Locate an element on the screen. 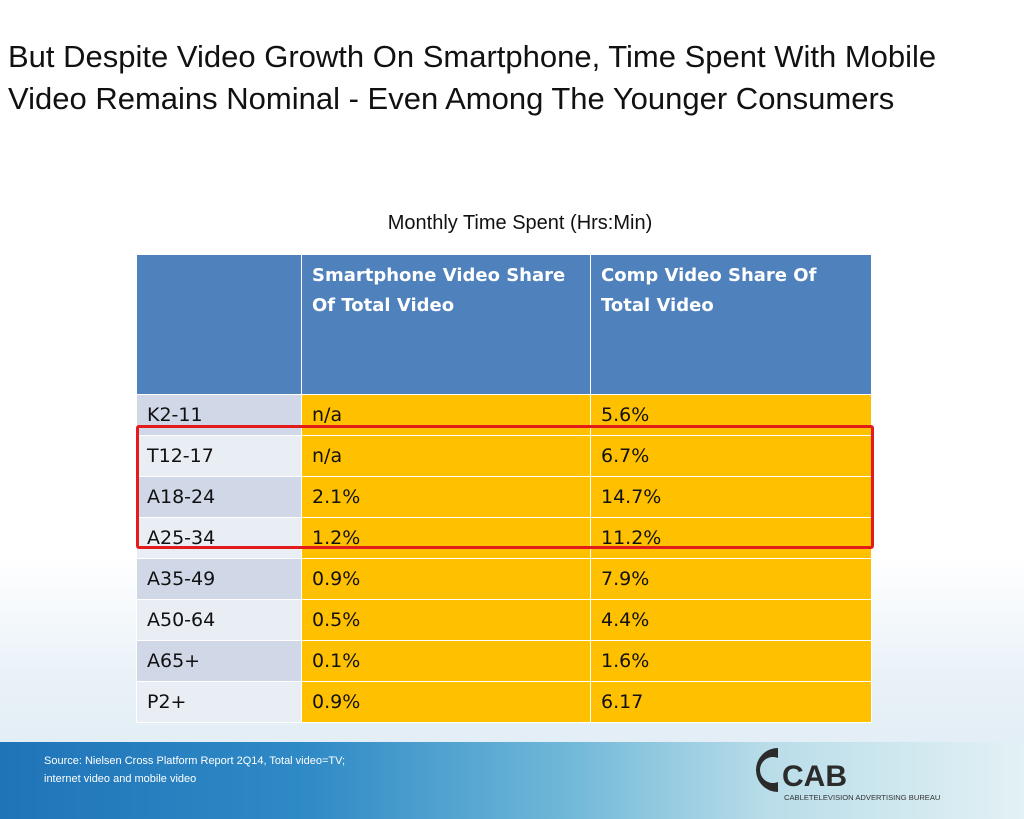  comp-share-cell: 6.17 is located at coordinates (731, 702).